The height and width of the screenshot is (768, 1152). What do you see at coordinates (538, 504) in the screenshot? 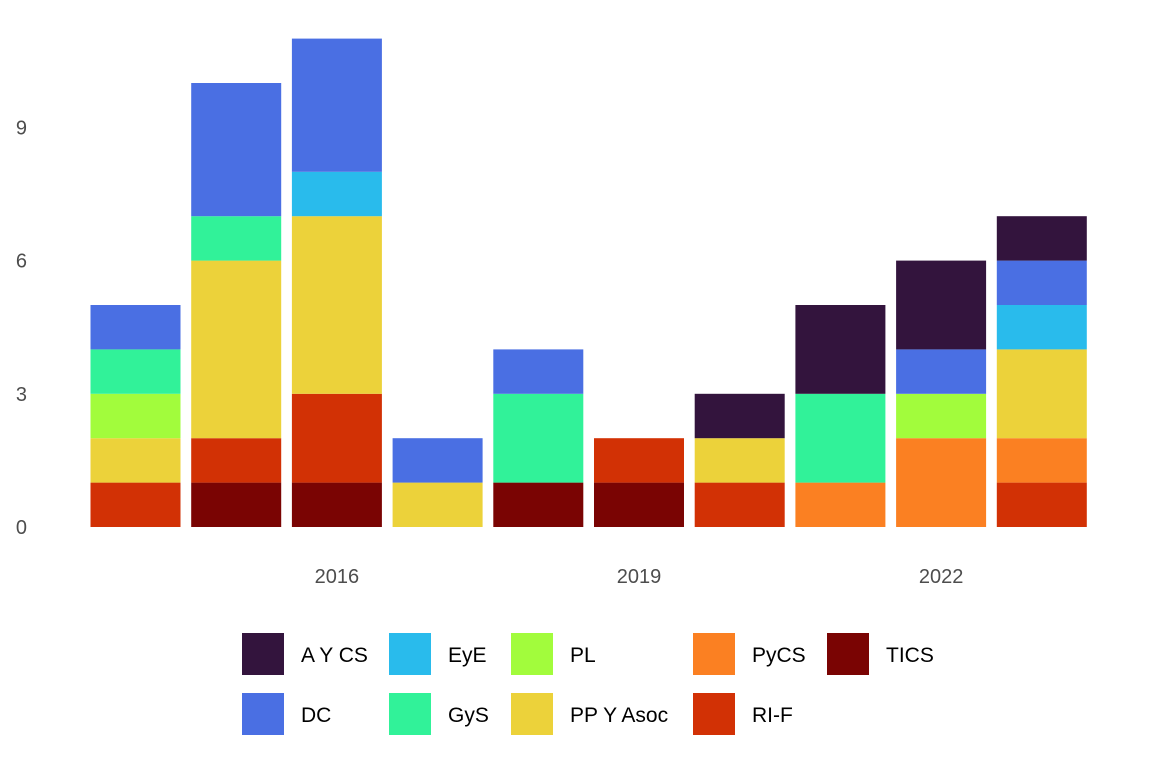
I see `bar-segment-tics-2018` at bounding box center [538, 504].